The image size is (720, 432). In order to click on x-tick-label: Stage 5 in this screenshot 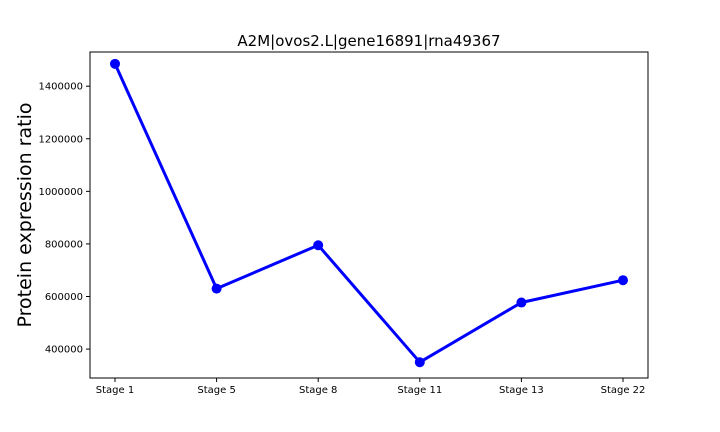, I will do `click(216, 390)`.